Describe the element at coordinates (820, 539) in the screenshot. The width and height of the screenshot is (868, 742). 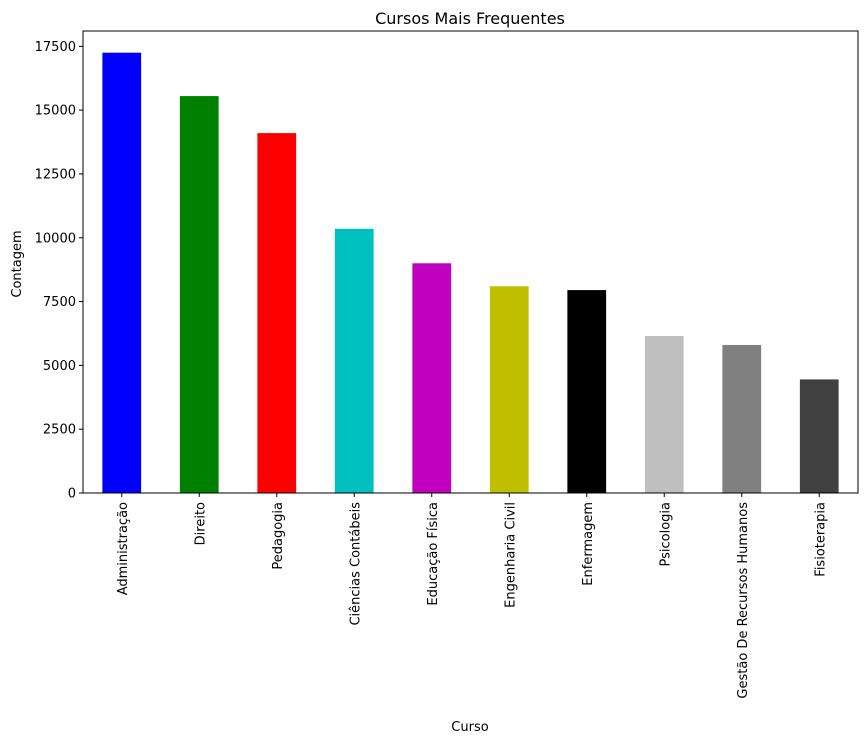
I see `x-tick-label: Fisioterapia` at that location.